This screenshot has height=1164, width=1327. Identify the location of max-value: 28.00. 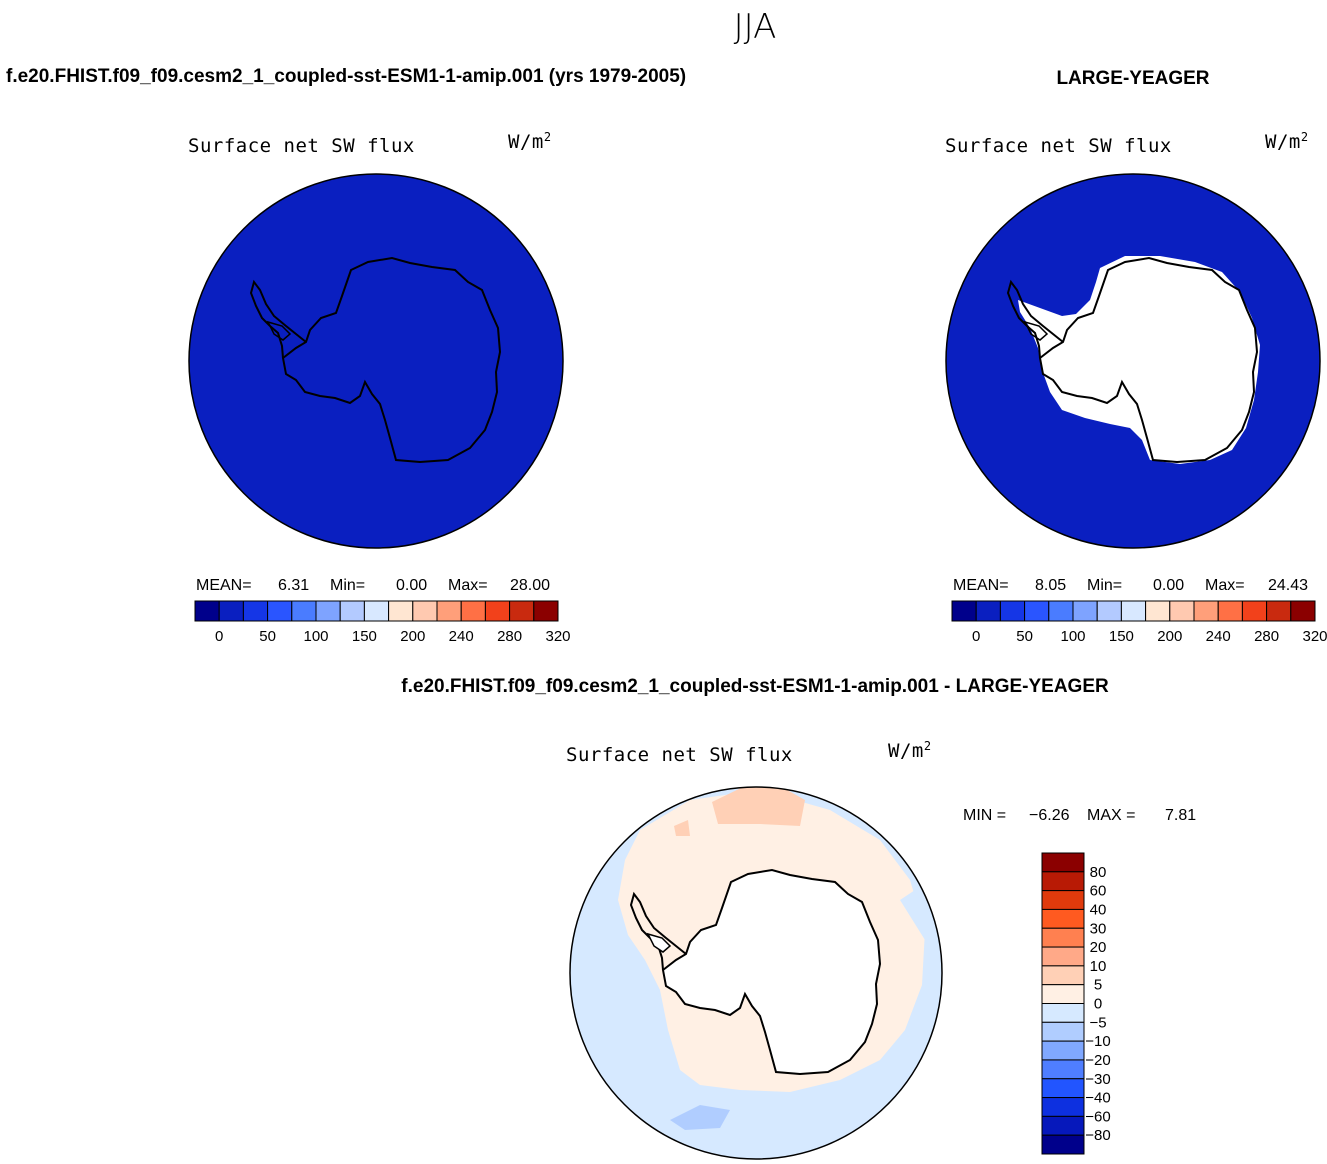
(530, 585).